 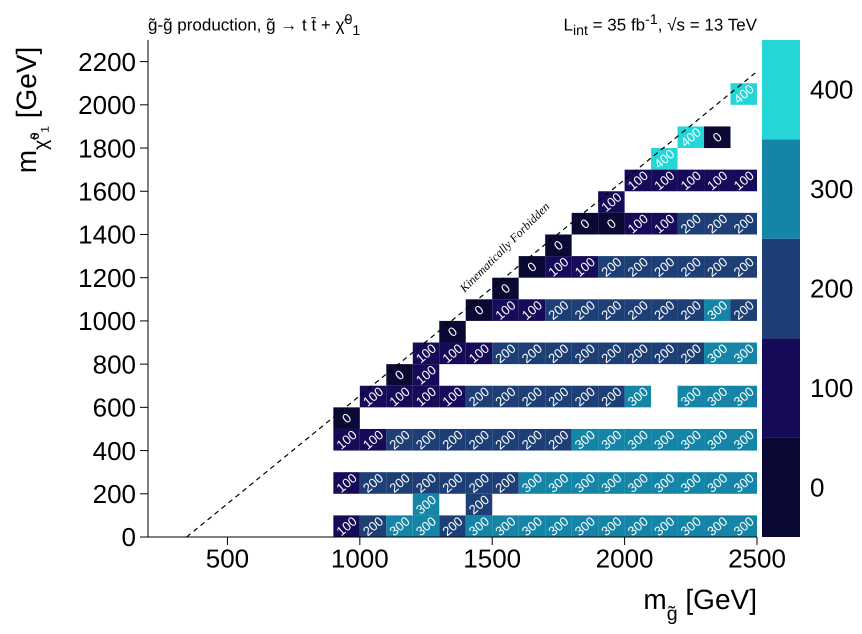 I want to click on x-axis-title: m$_{g̃}$ [GeV], so click(x=700, y=604).